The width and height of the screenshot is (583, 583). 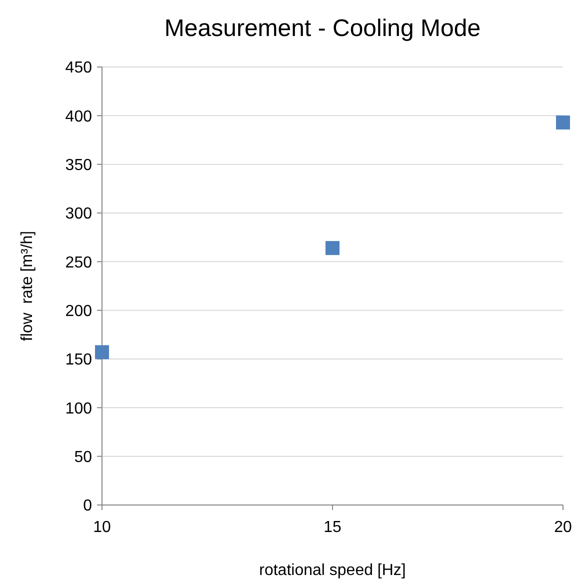 What do you see at coordinates (78, 68) in the screenshot?
I see `y-tick-label: 450` at bounding box center [78, 68].